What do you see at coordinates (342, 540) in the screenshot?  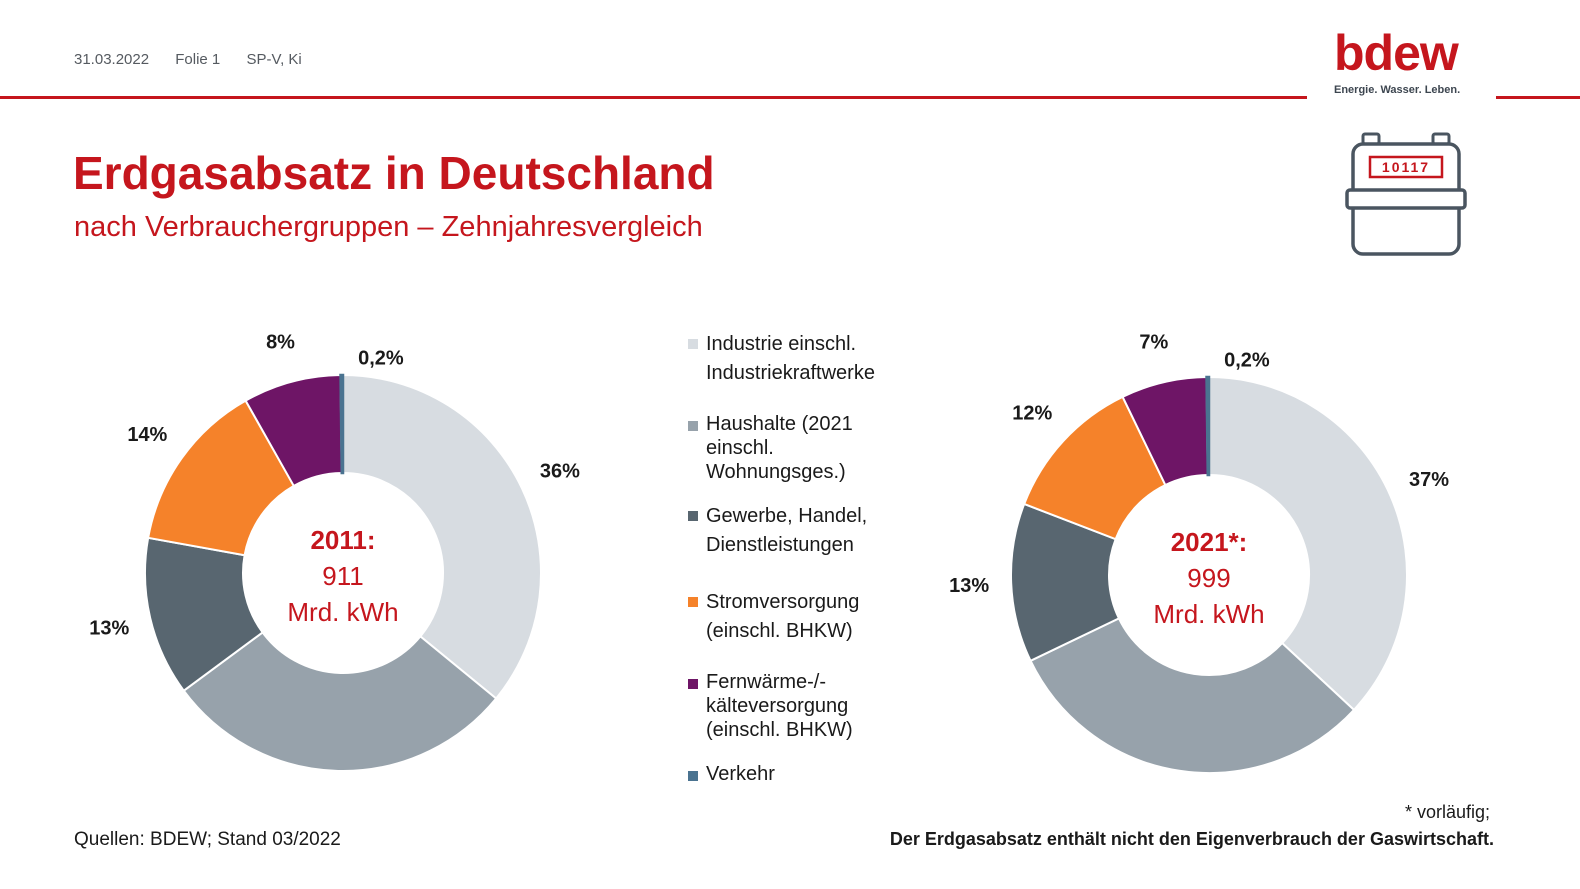 I see `center-year-0: 2011:` at bounding box center [342, 540].